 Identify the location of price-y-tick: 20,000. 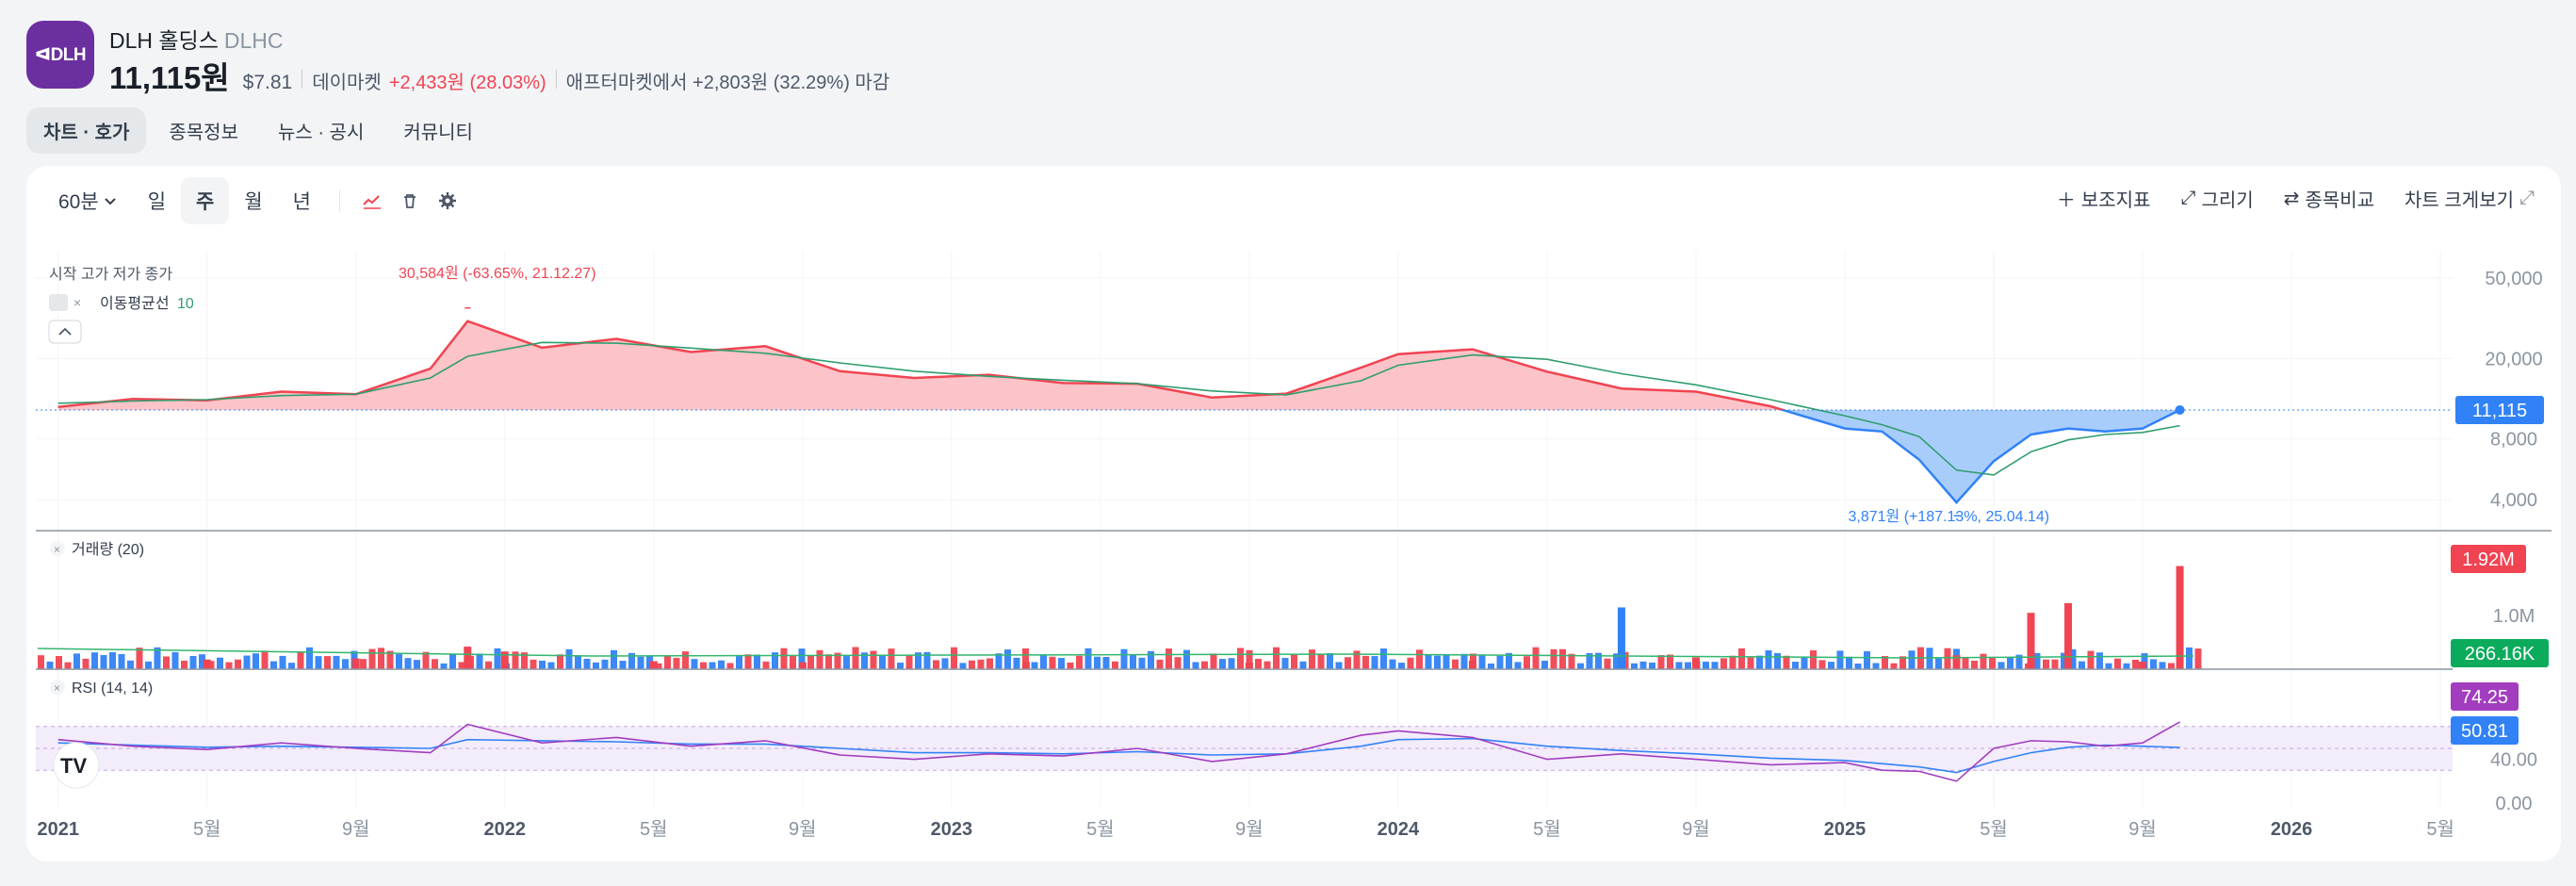
(2513, 359).